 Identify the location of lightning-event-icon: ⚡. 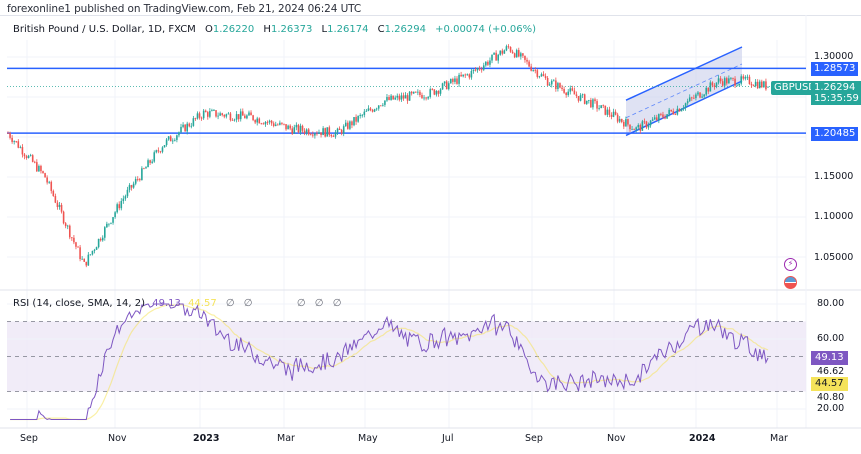
(790, 264).